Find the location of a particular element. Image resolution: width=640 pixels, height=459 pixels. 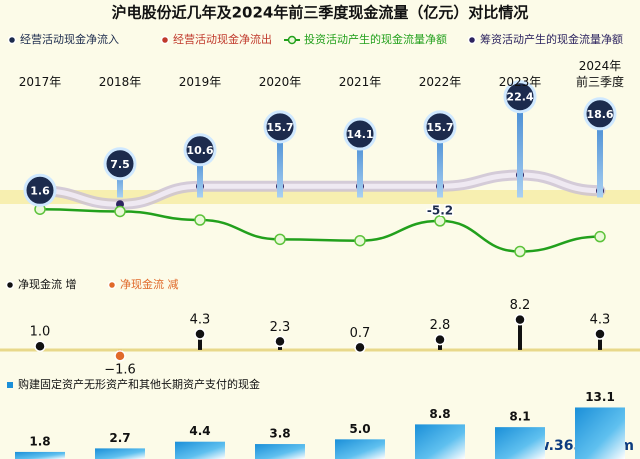

data-label: 3.8 is located at coordinates (279, 434).